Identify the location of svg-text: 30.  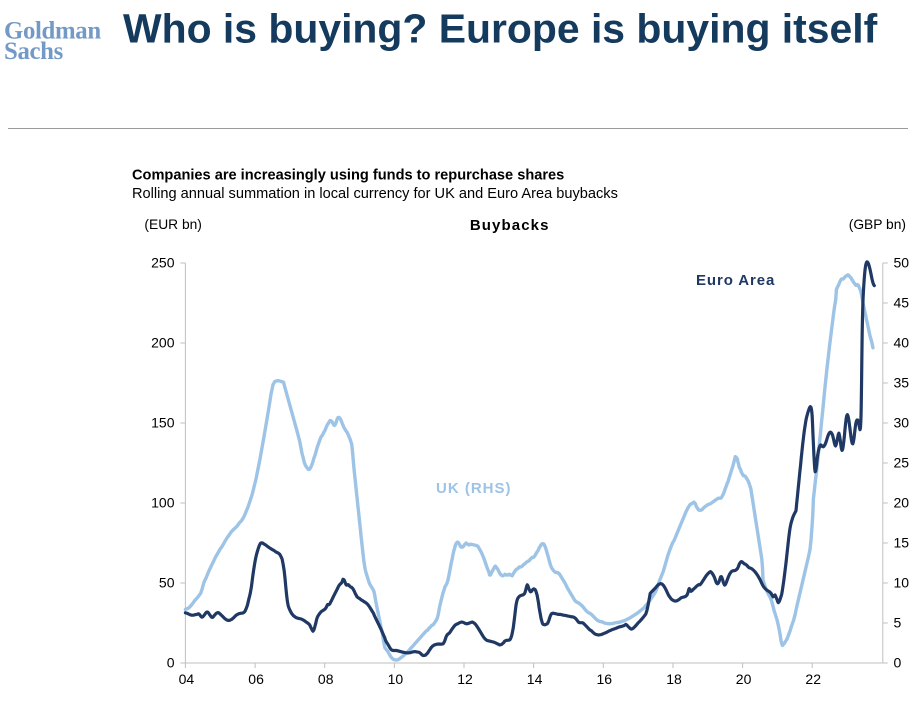
(902, 423).